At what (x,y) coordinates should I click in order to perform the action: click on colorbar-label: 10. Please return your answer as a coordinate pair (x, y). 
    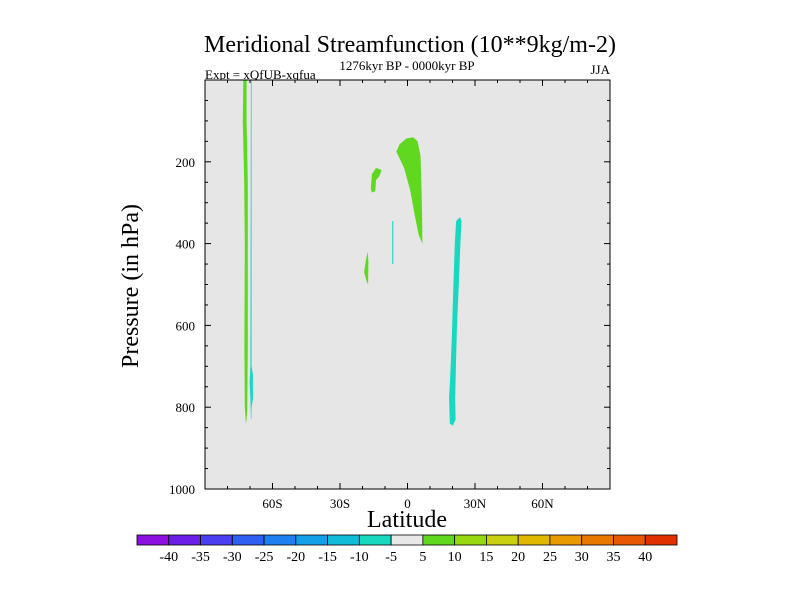
    Looking at the image, I should click on (455, 557).